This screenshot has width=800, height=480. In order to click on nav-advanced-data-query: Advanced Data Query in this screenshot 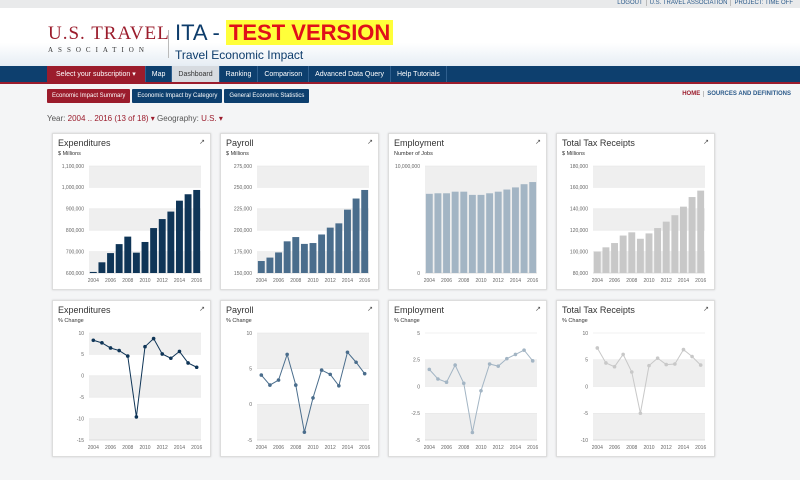, I will do `click(350, 74)`.